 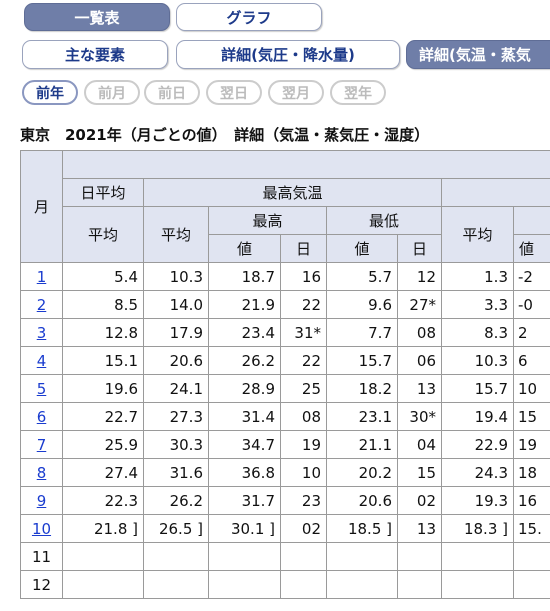 I want to click on value-cell: -0, so click(x=531, y=304).